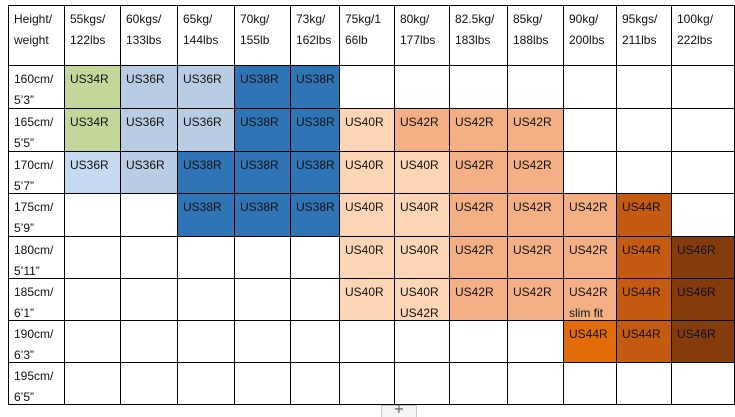  Describe the element at coordinates (531, 40) in the screenshot. I see `cell-line: 188lbs` at that location.